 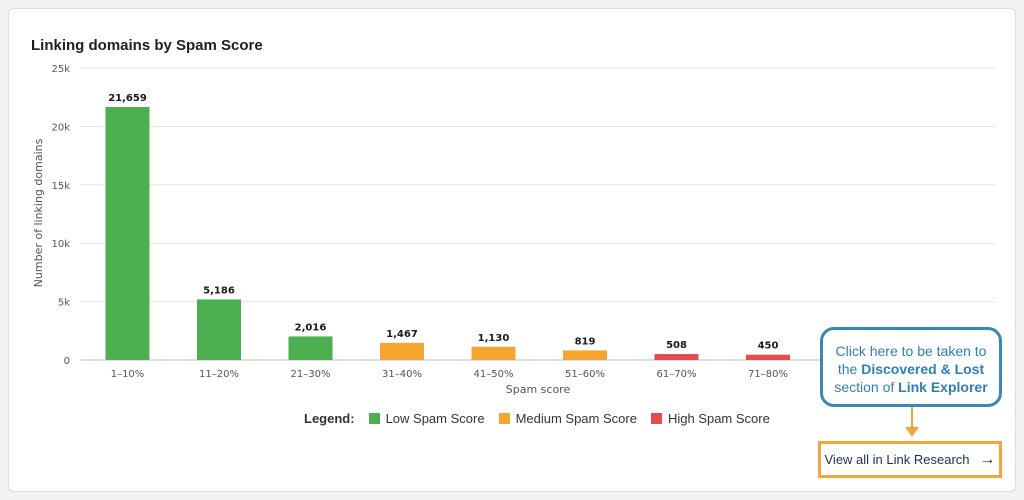 What do you see at coordinates (311, 374) in the screenshot?
I see `x-tick-label: 21–30%` at bounding box center [311, 374].